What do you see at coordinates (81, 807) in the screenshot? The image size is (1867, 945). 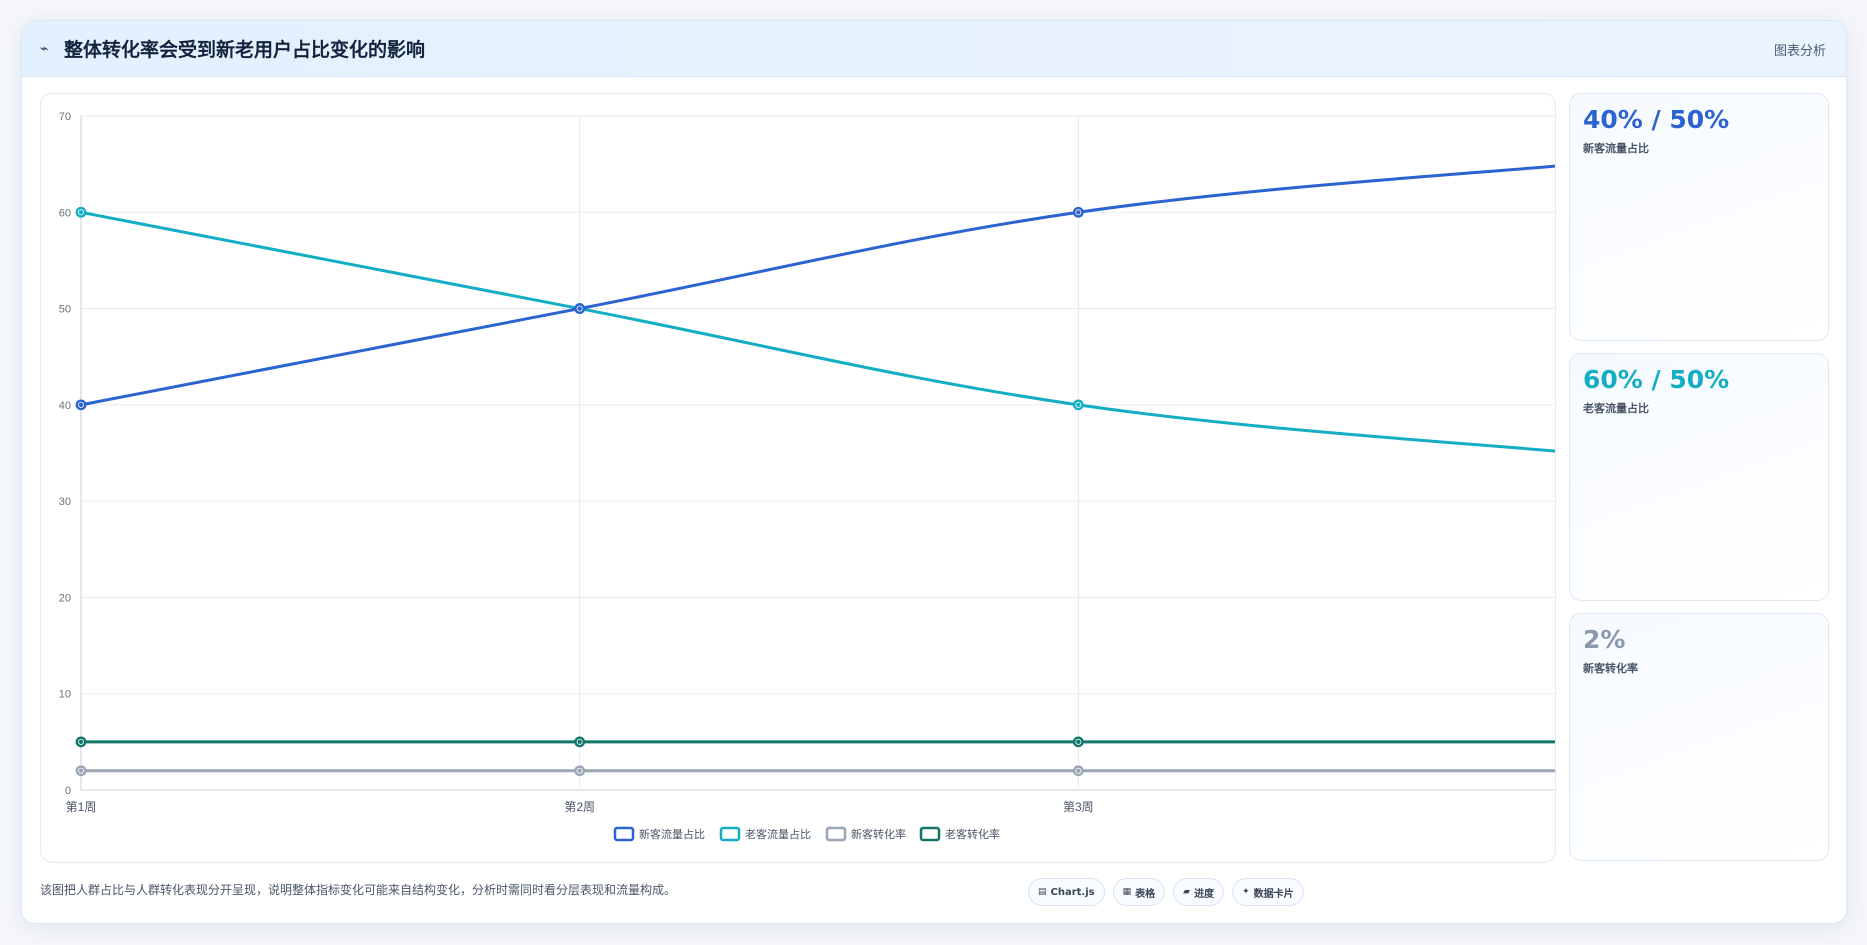 I see `x-tick-label: 第1周` at bounding box center [81, 807].